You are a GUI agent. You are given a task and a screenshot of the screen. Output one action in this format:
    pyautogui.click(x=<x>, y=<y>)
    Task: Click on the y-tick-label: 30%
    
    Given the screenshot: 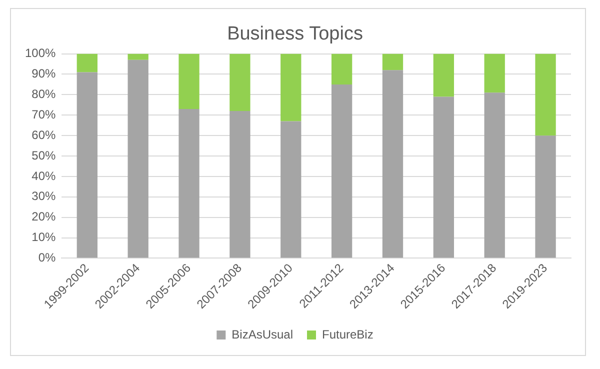 What is the action you would take?
    pyautogui.click(x=44, y=196)
    